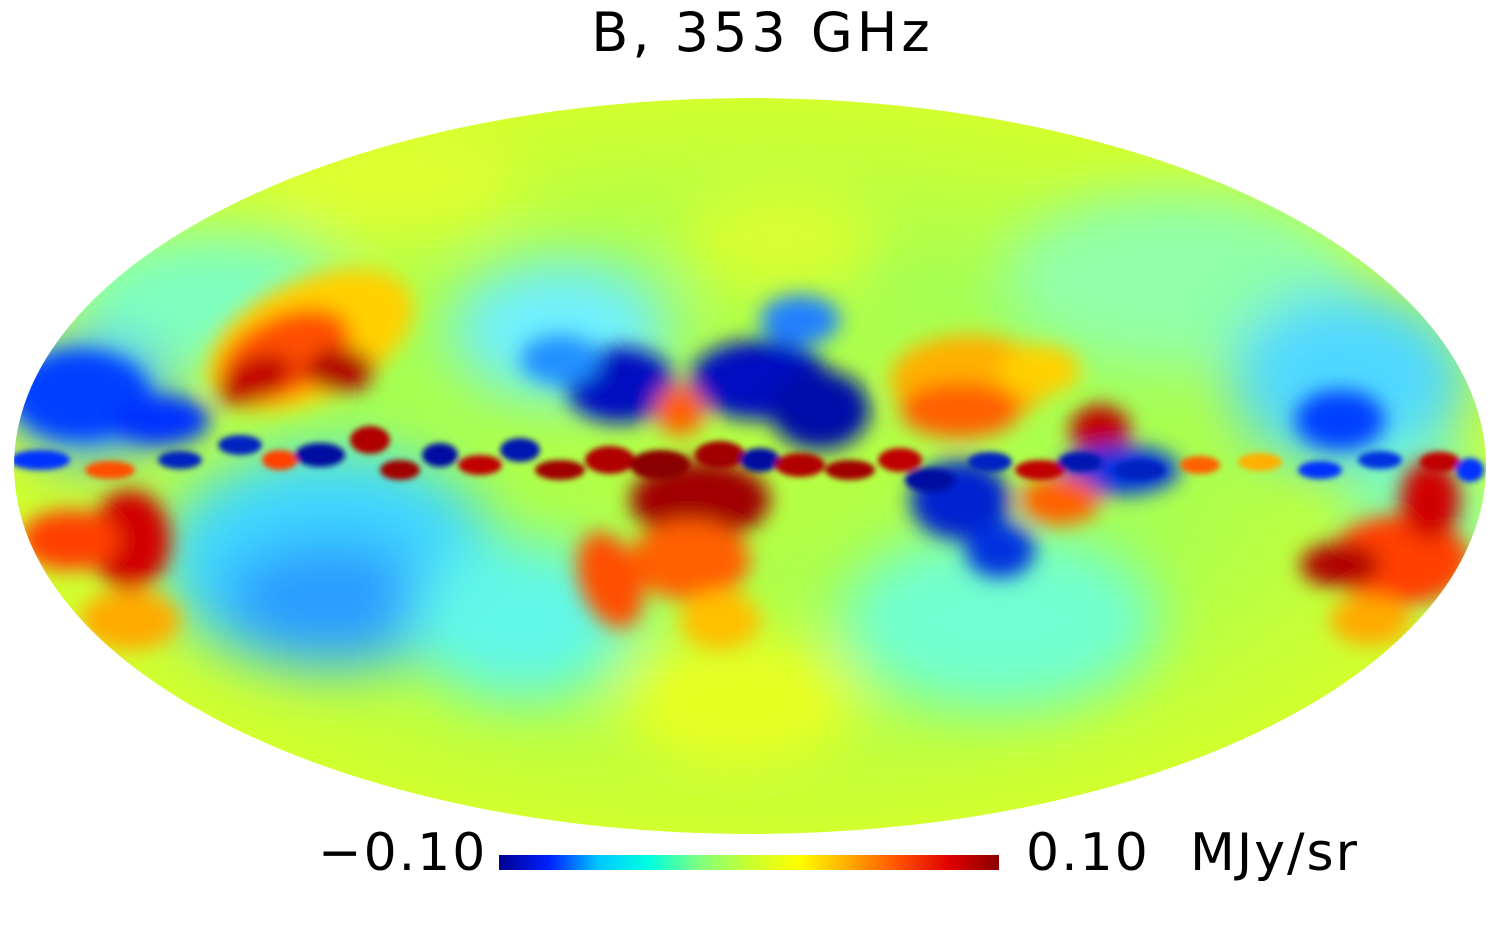 This screenshot has width=1500, height=937. Describe the element at coordinates (1088, 853) in the screenshot. I see `colorbar-max-label: 0.10` at that location.